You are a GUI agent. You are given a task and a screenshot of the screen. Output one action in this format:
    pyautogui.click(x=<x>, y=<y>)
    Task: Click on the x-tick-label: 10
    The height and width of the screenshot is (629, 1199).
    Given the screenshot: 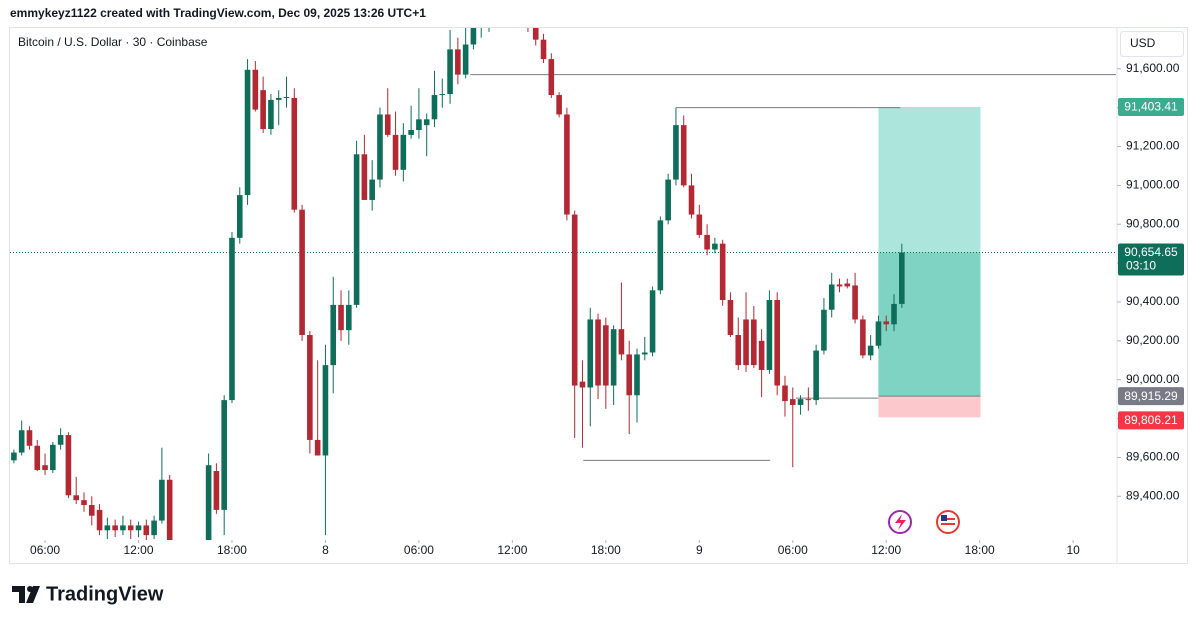 What is the action you would take?
    pyautogui.click(x=1073, y=550)
    